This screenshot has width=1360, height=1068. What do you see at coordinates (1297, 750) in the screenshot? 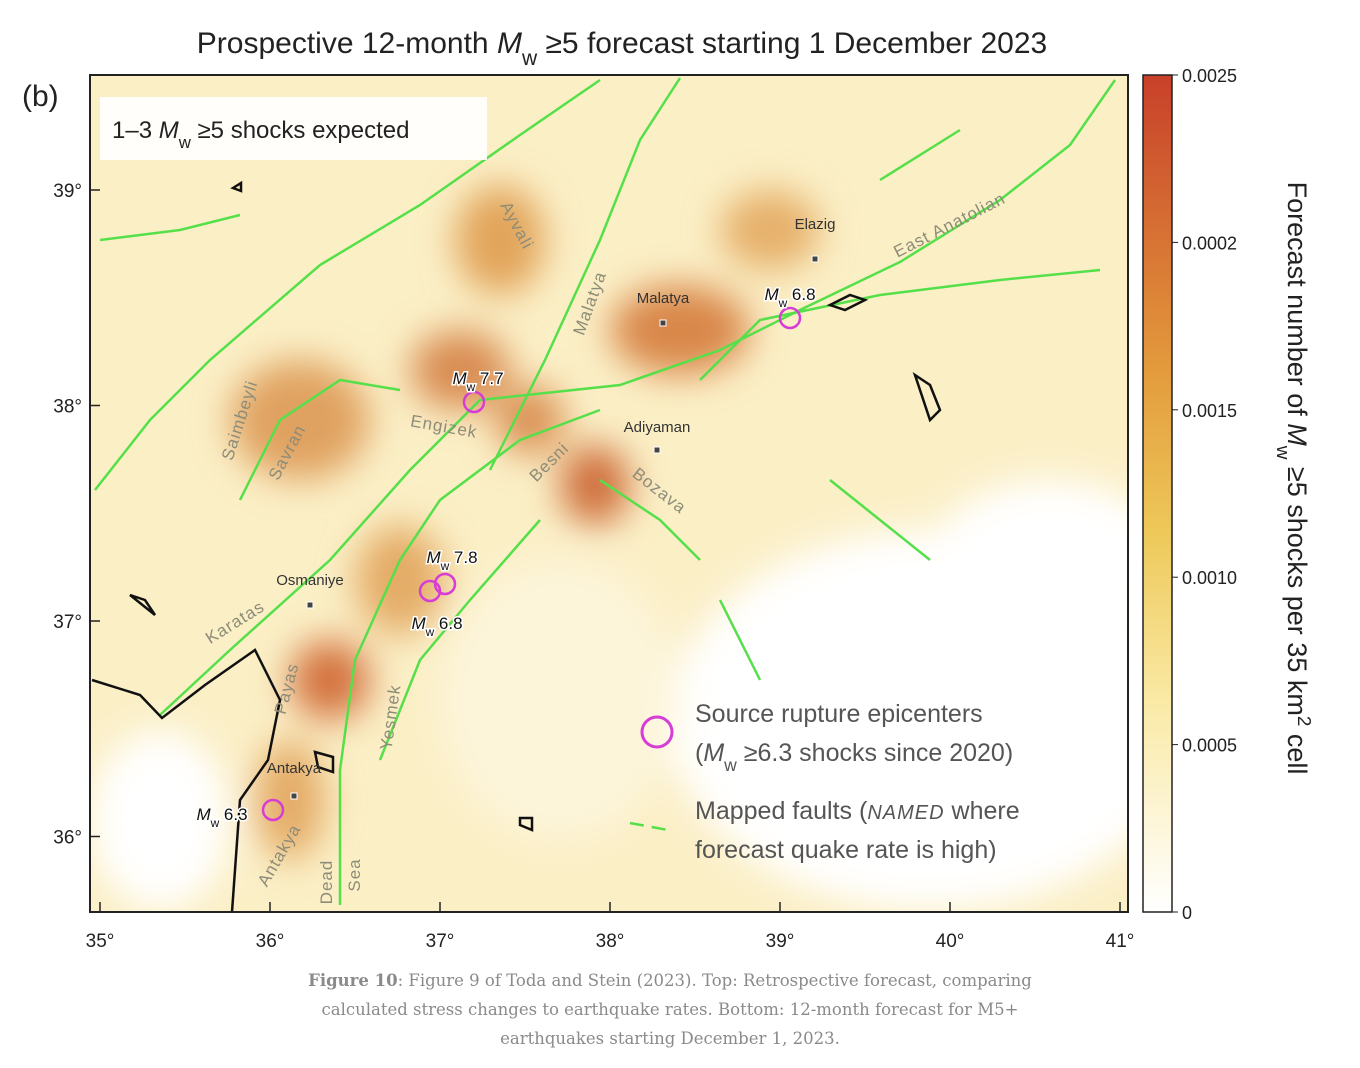
I see `text-part: cell` at bounding box center [1297, 750].